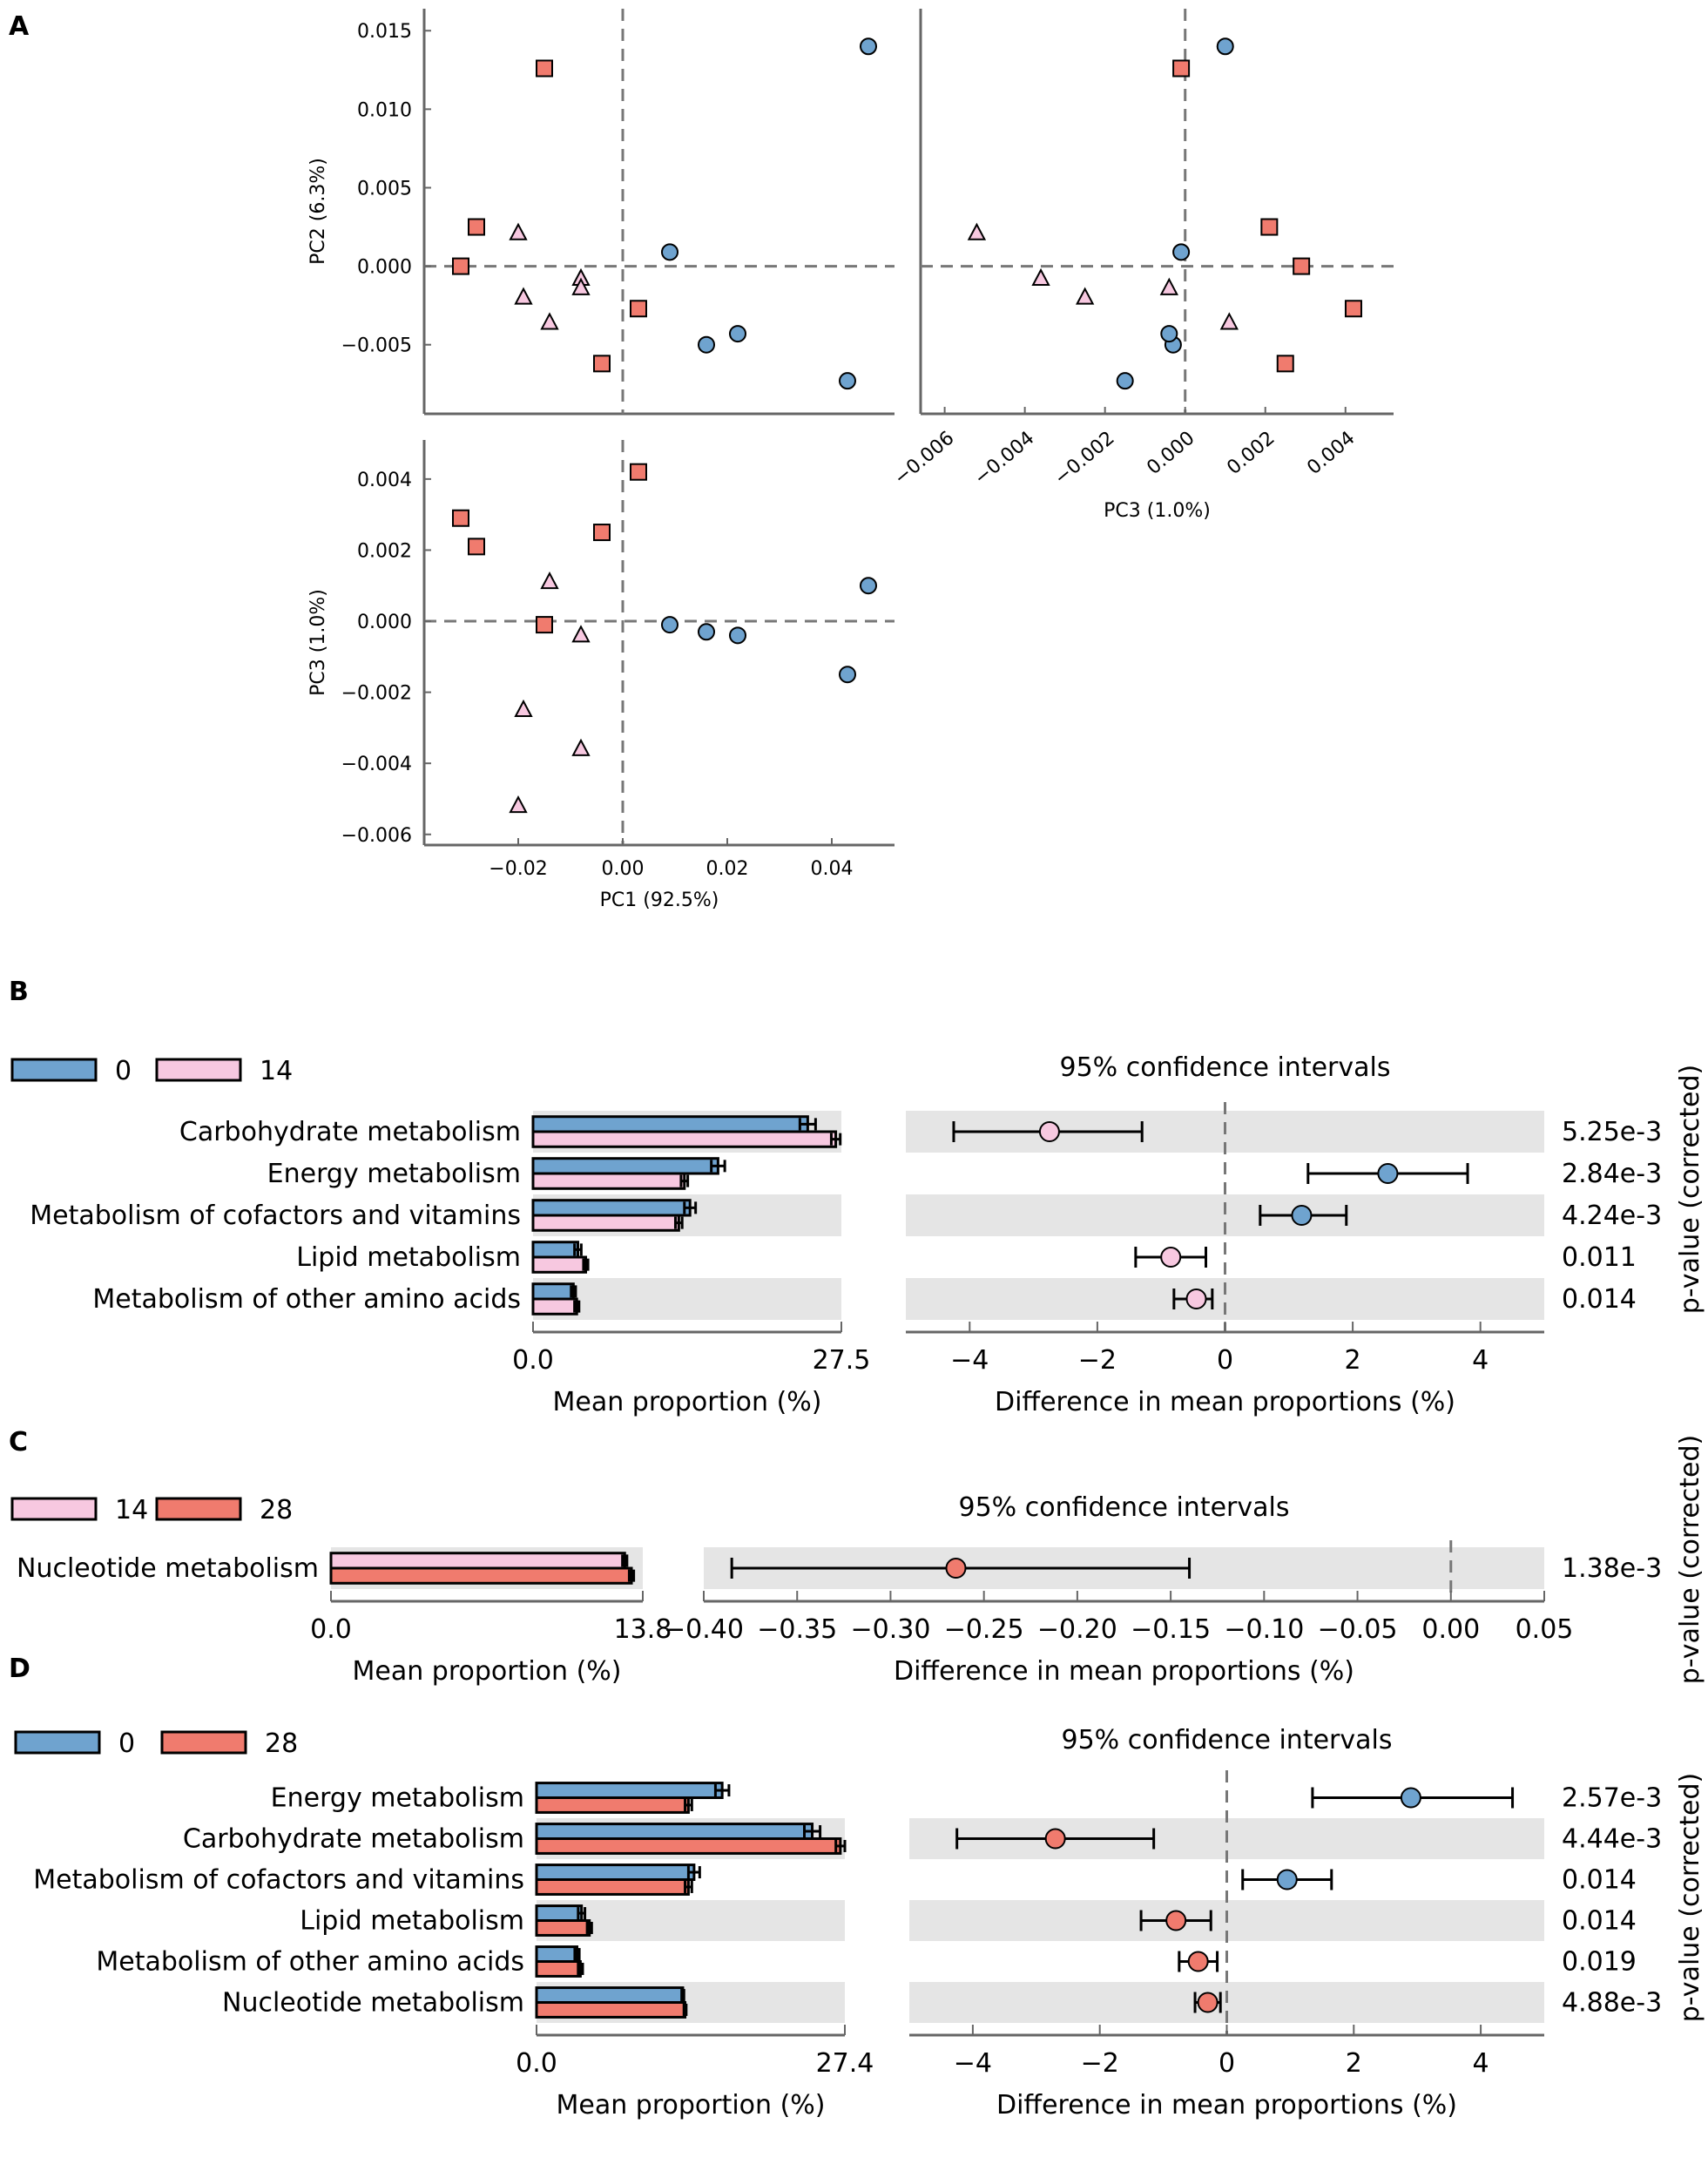  I want to click on x-tick-label: −0.02, so click(518, 869).